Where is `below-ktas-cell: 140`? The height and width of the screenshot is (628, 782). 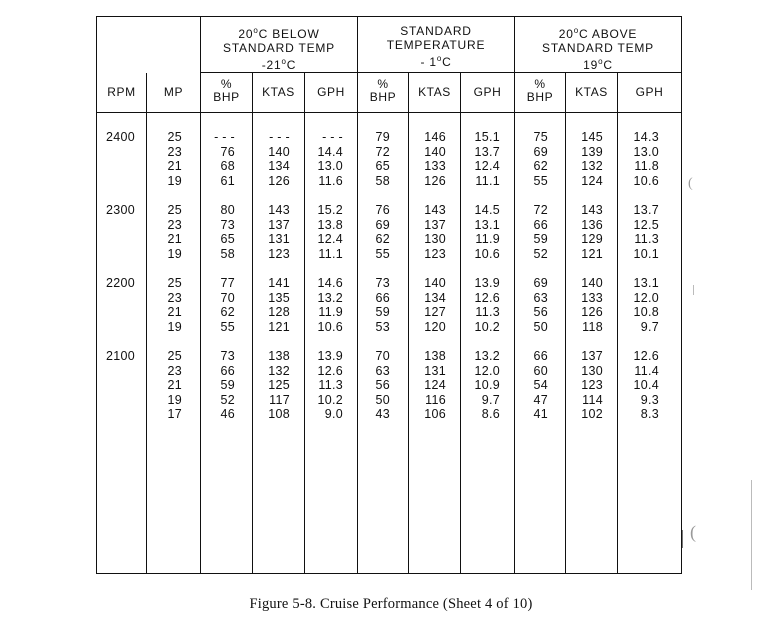 below-ktas-cell: 140 is located at coordinates (279, 151).